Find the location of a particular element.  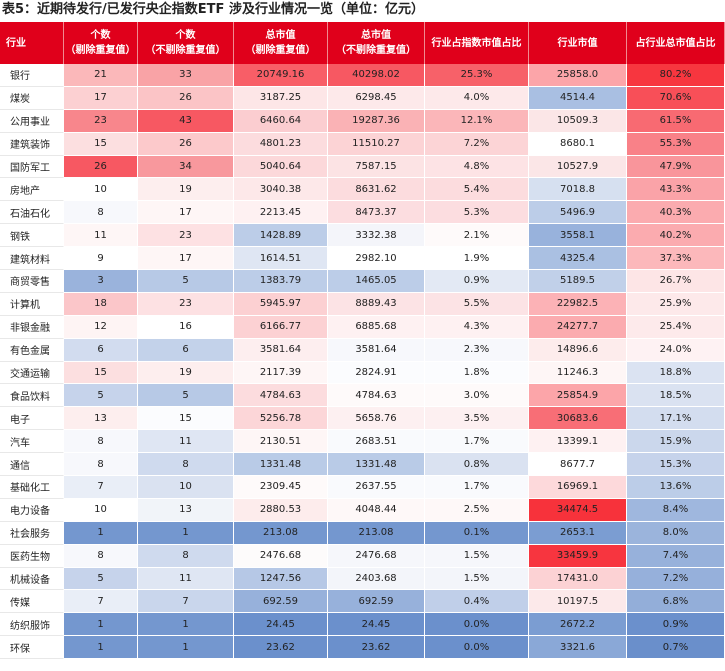

value-cell-mv-dedup: 2130.51 is located at coordinates (281, 442).